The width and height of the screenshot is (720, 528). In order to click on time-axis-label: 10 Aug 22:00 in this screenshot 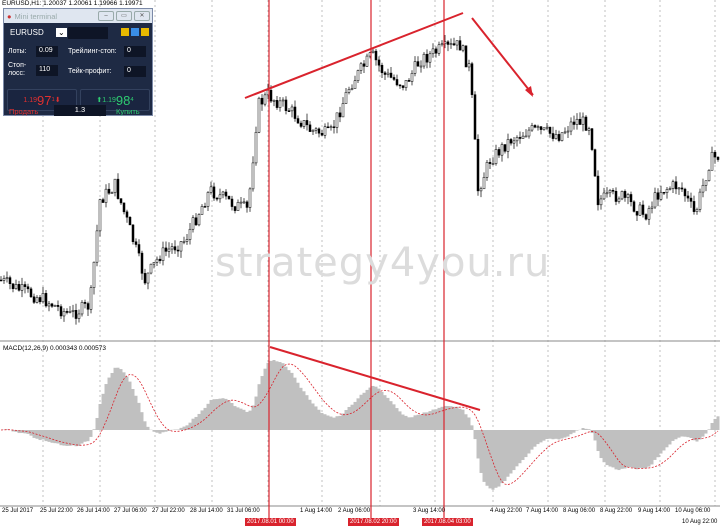, I will do `click(700, 522)`.